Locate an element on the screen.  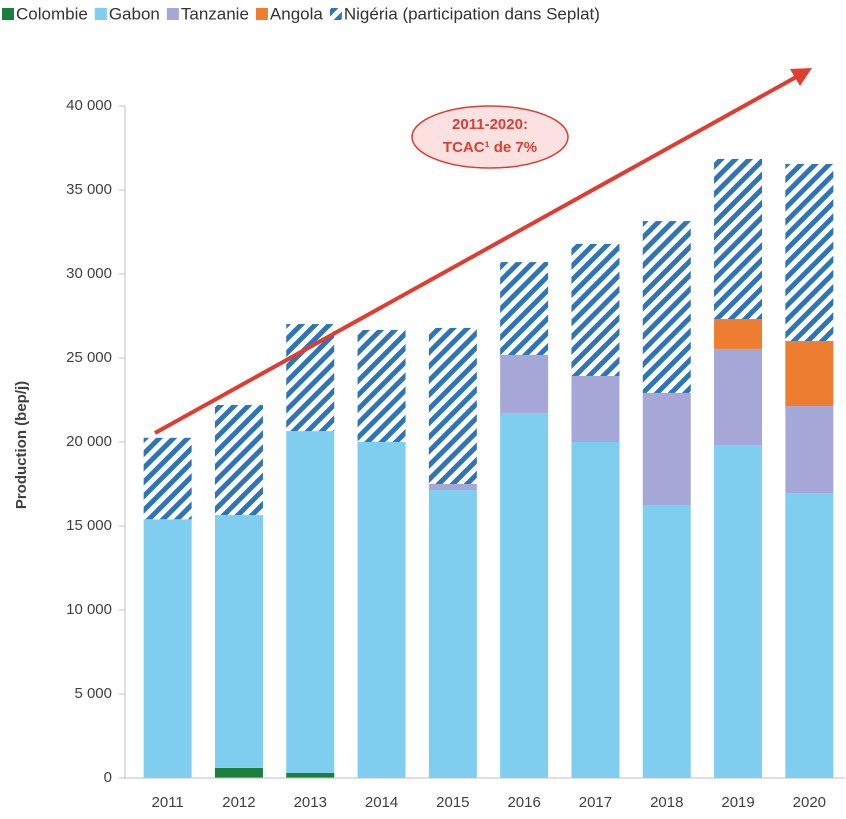
legend-label: Colombie is located at coordinates (52, 13).